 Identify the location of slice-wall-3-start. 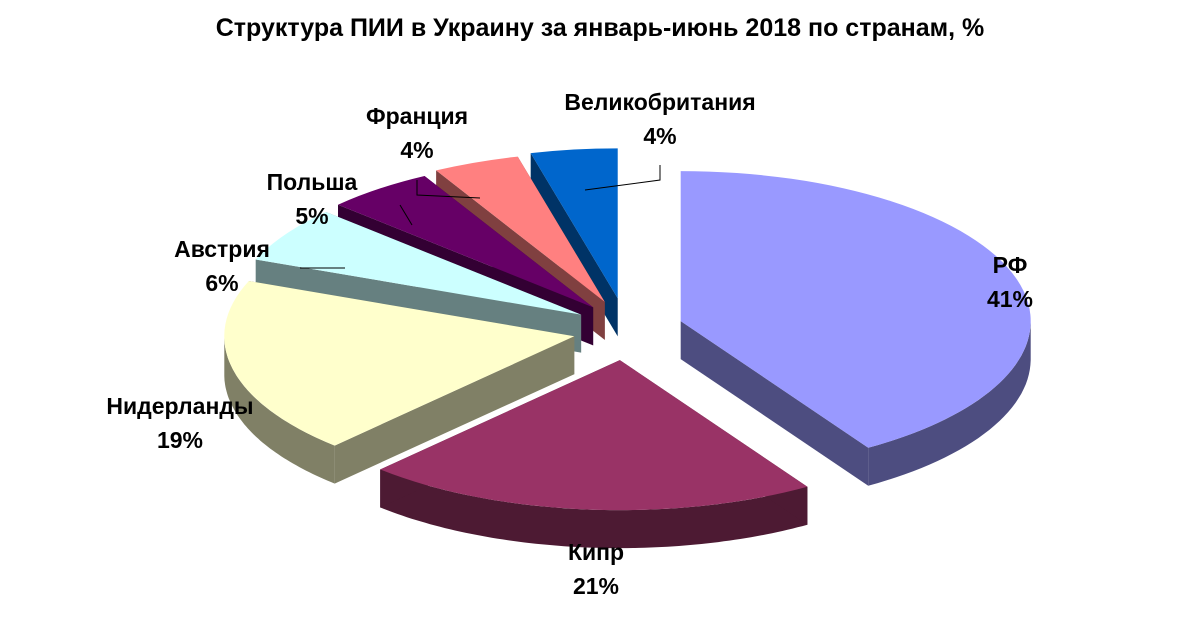
(454, 410).